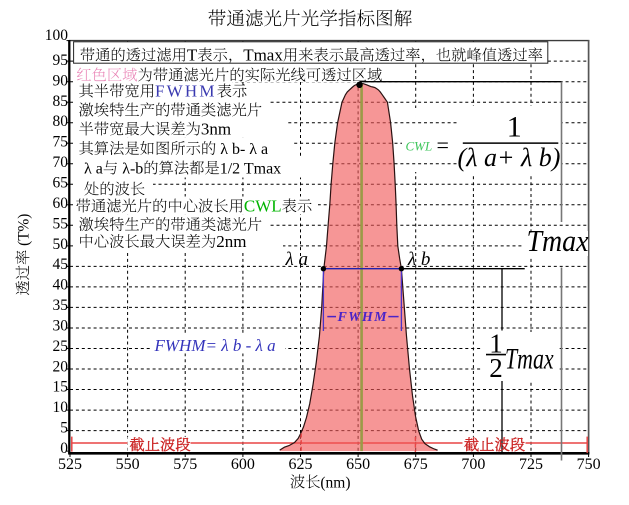 This screenshot has width=629, height=505. I want to click on svg-text: λ b, so click(418, 259).